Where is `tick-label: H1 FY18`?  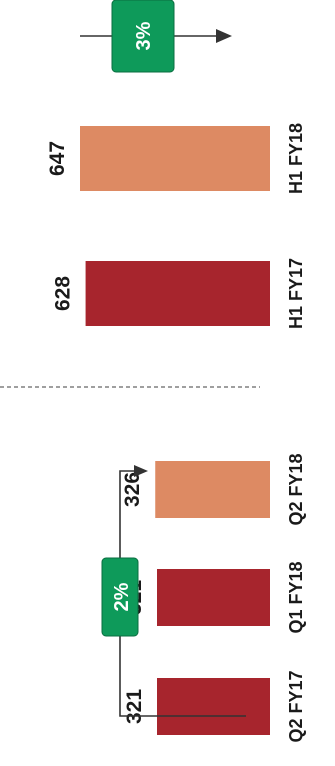
tick-label: H1 FY18 is located at coordinates (296, 158).